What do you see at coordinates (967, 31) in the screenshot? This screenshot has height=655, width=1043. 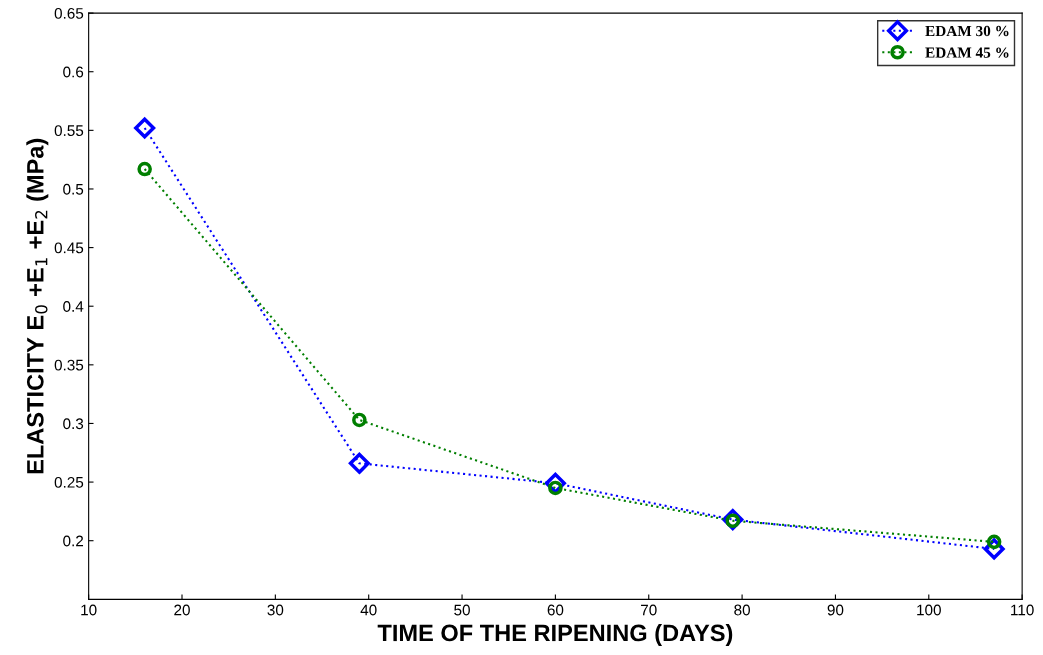 I see `legend-label: EDAM 30 %` at bounding box center [967, 31].